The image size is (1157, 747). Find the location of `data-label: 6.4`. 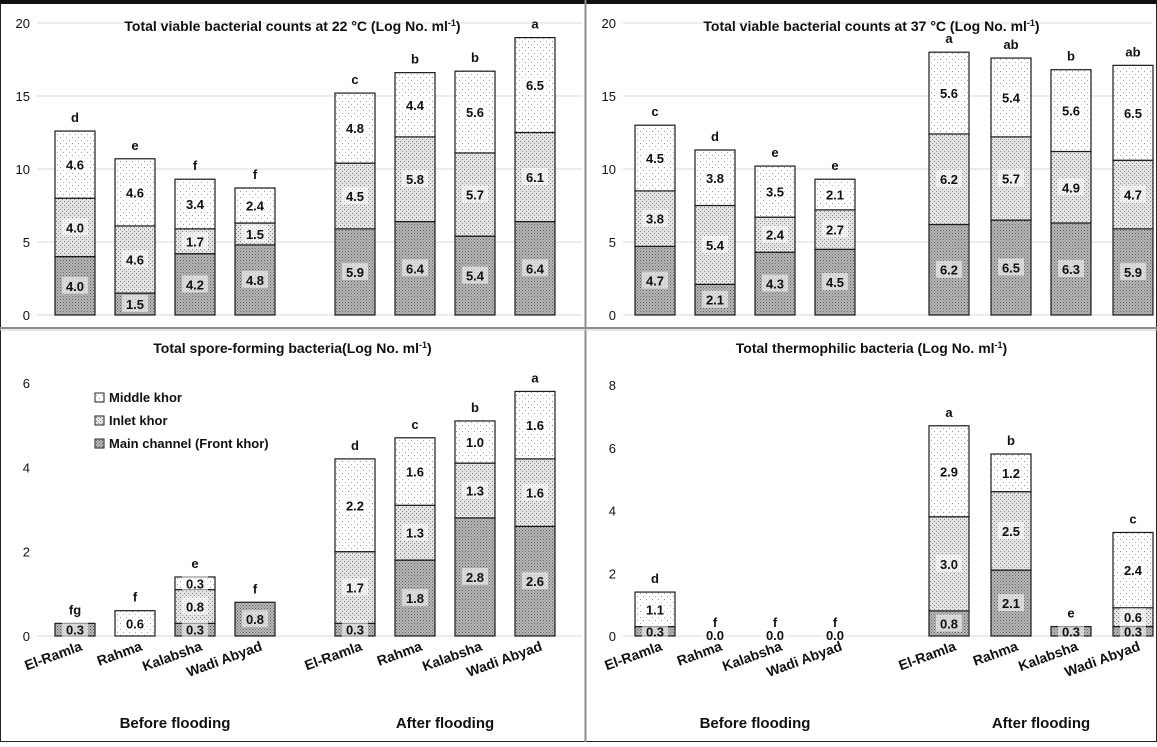

data-label: 6.4 is located at coordinates (415, 268).